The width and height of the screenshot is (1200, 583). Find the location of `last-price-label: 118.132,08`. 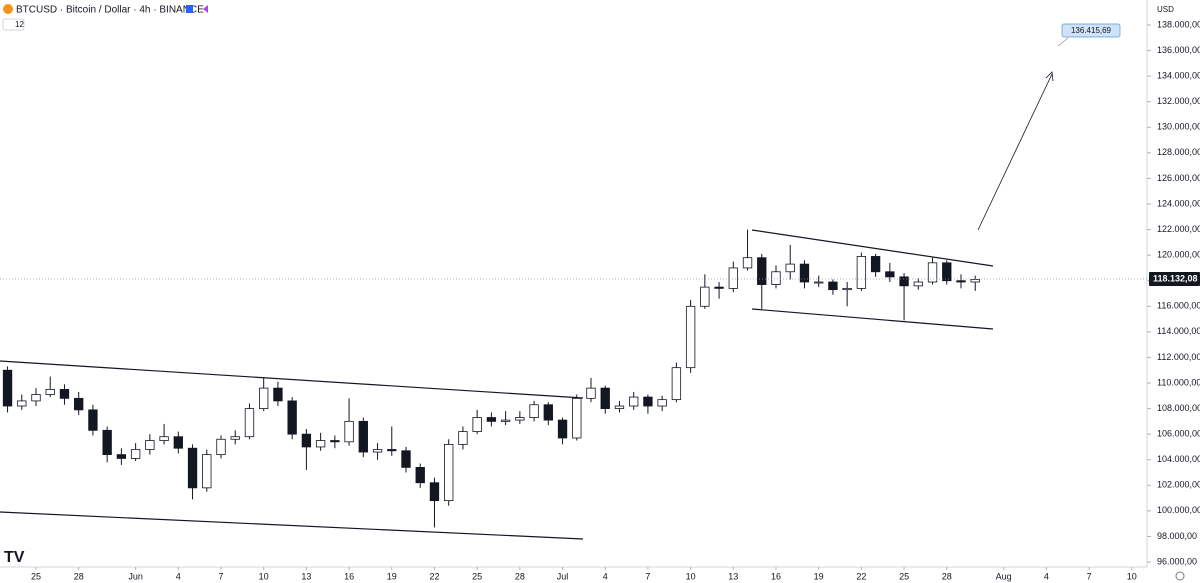

last-price-label: 118.132,08 is located at coordinates (1175, 278).